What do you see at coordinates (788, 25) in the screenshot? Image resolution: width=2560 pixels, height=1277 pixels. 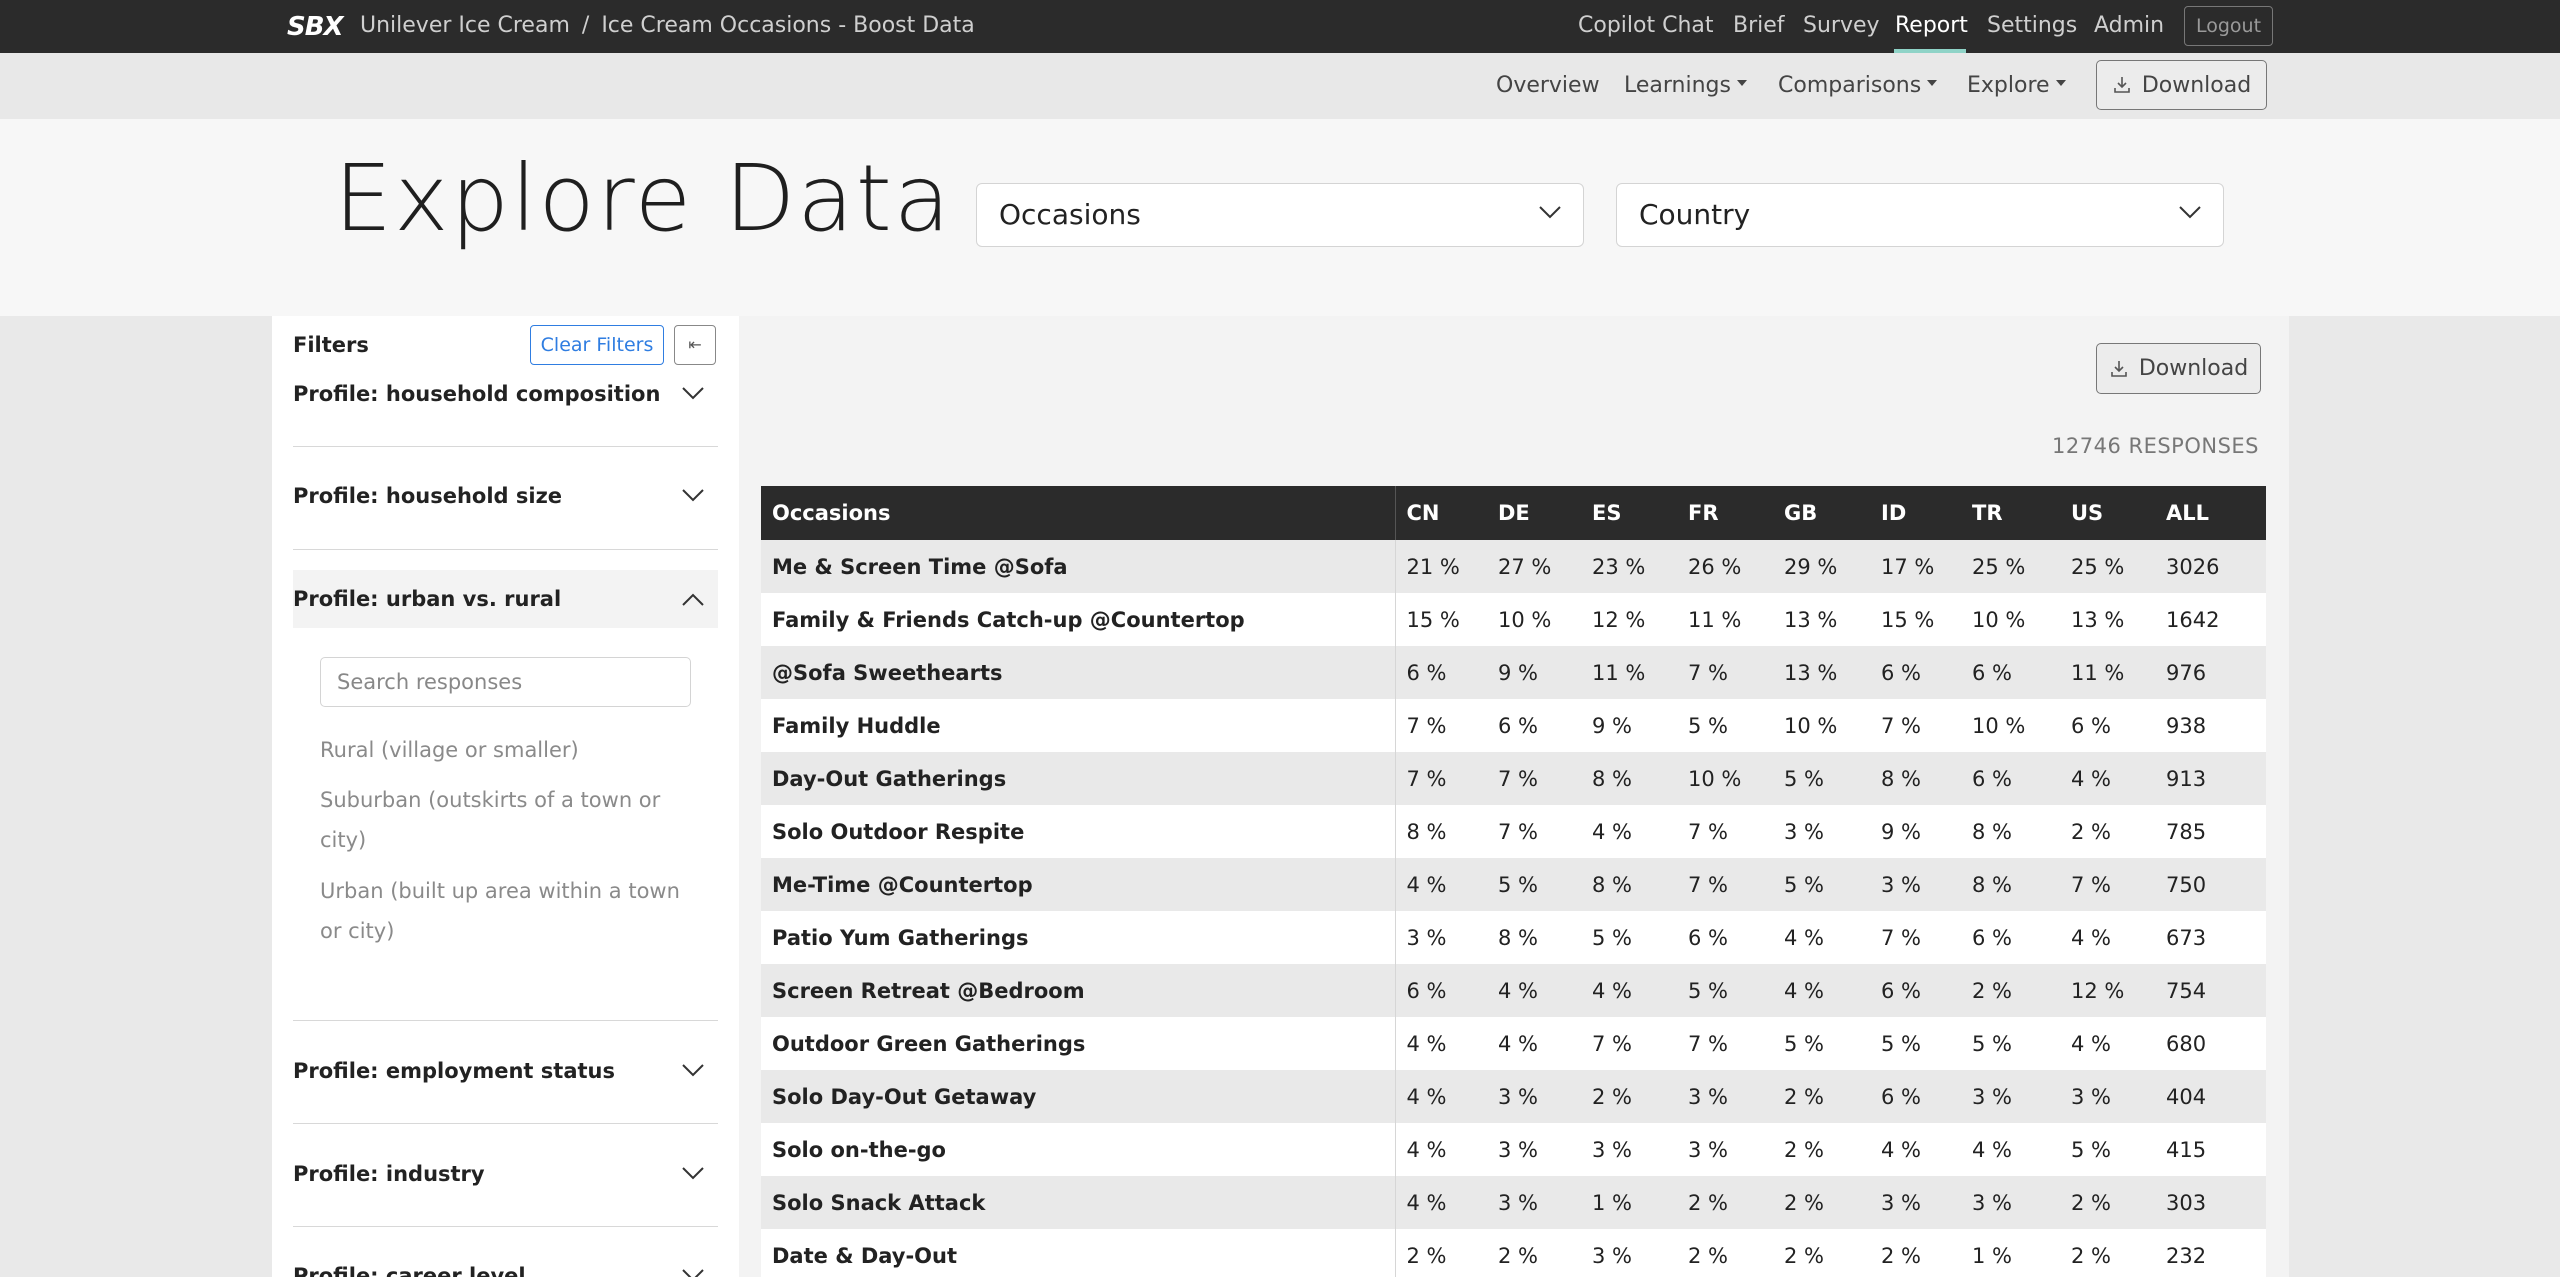 I see `breadcrumb-survey: Ice Cream Occasions - Boost Data` at bounding box center [788, 25].